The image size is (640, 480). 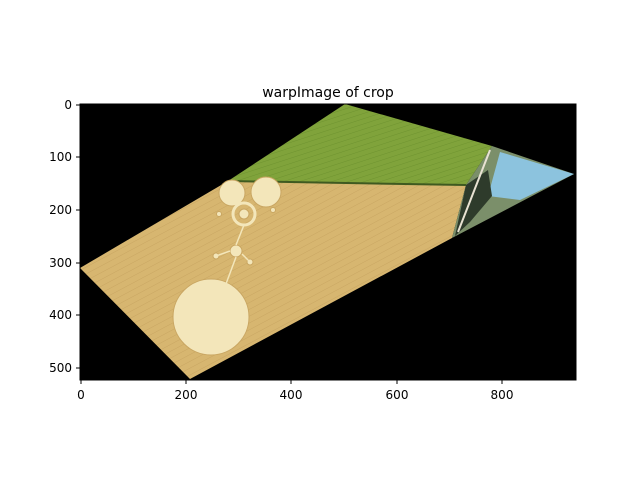 What do you see at coordinates (291, 395) in the screenshot?
I see `x-tick-label: 400` at bounding box center [291, 395].